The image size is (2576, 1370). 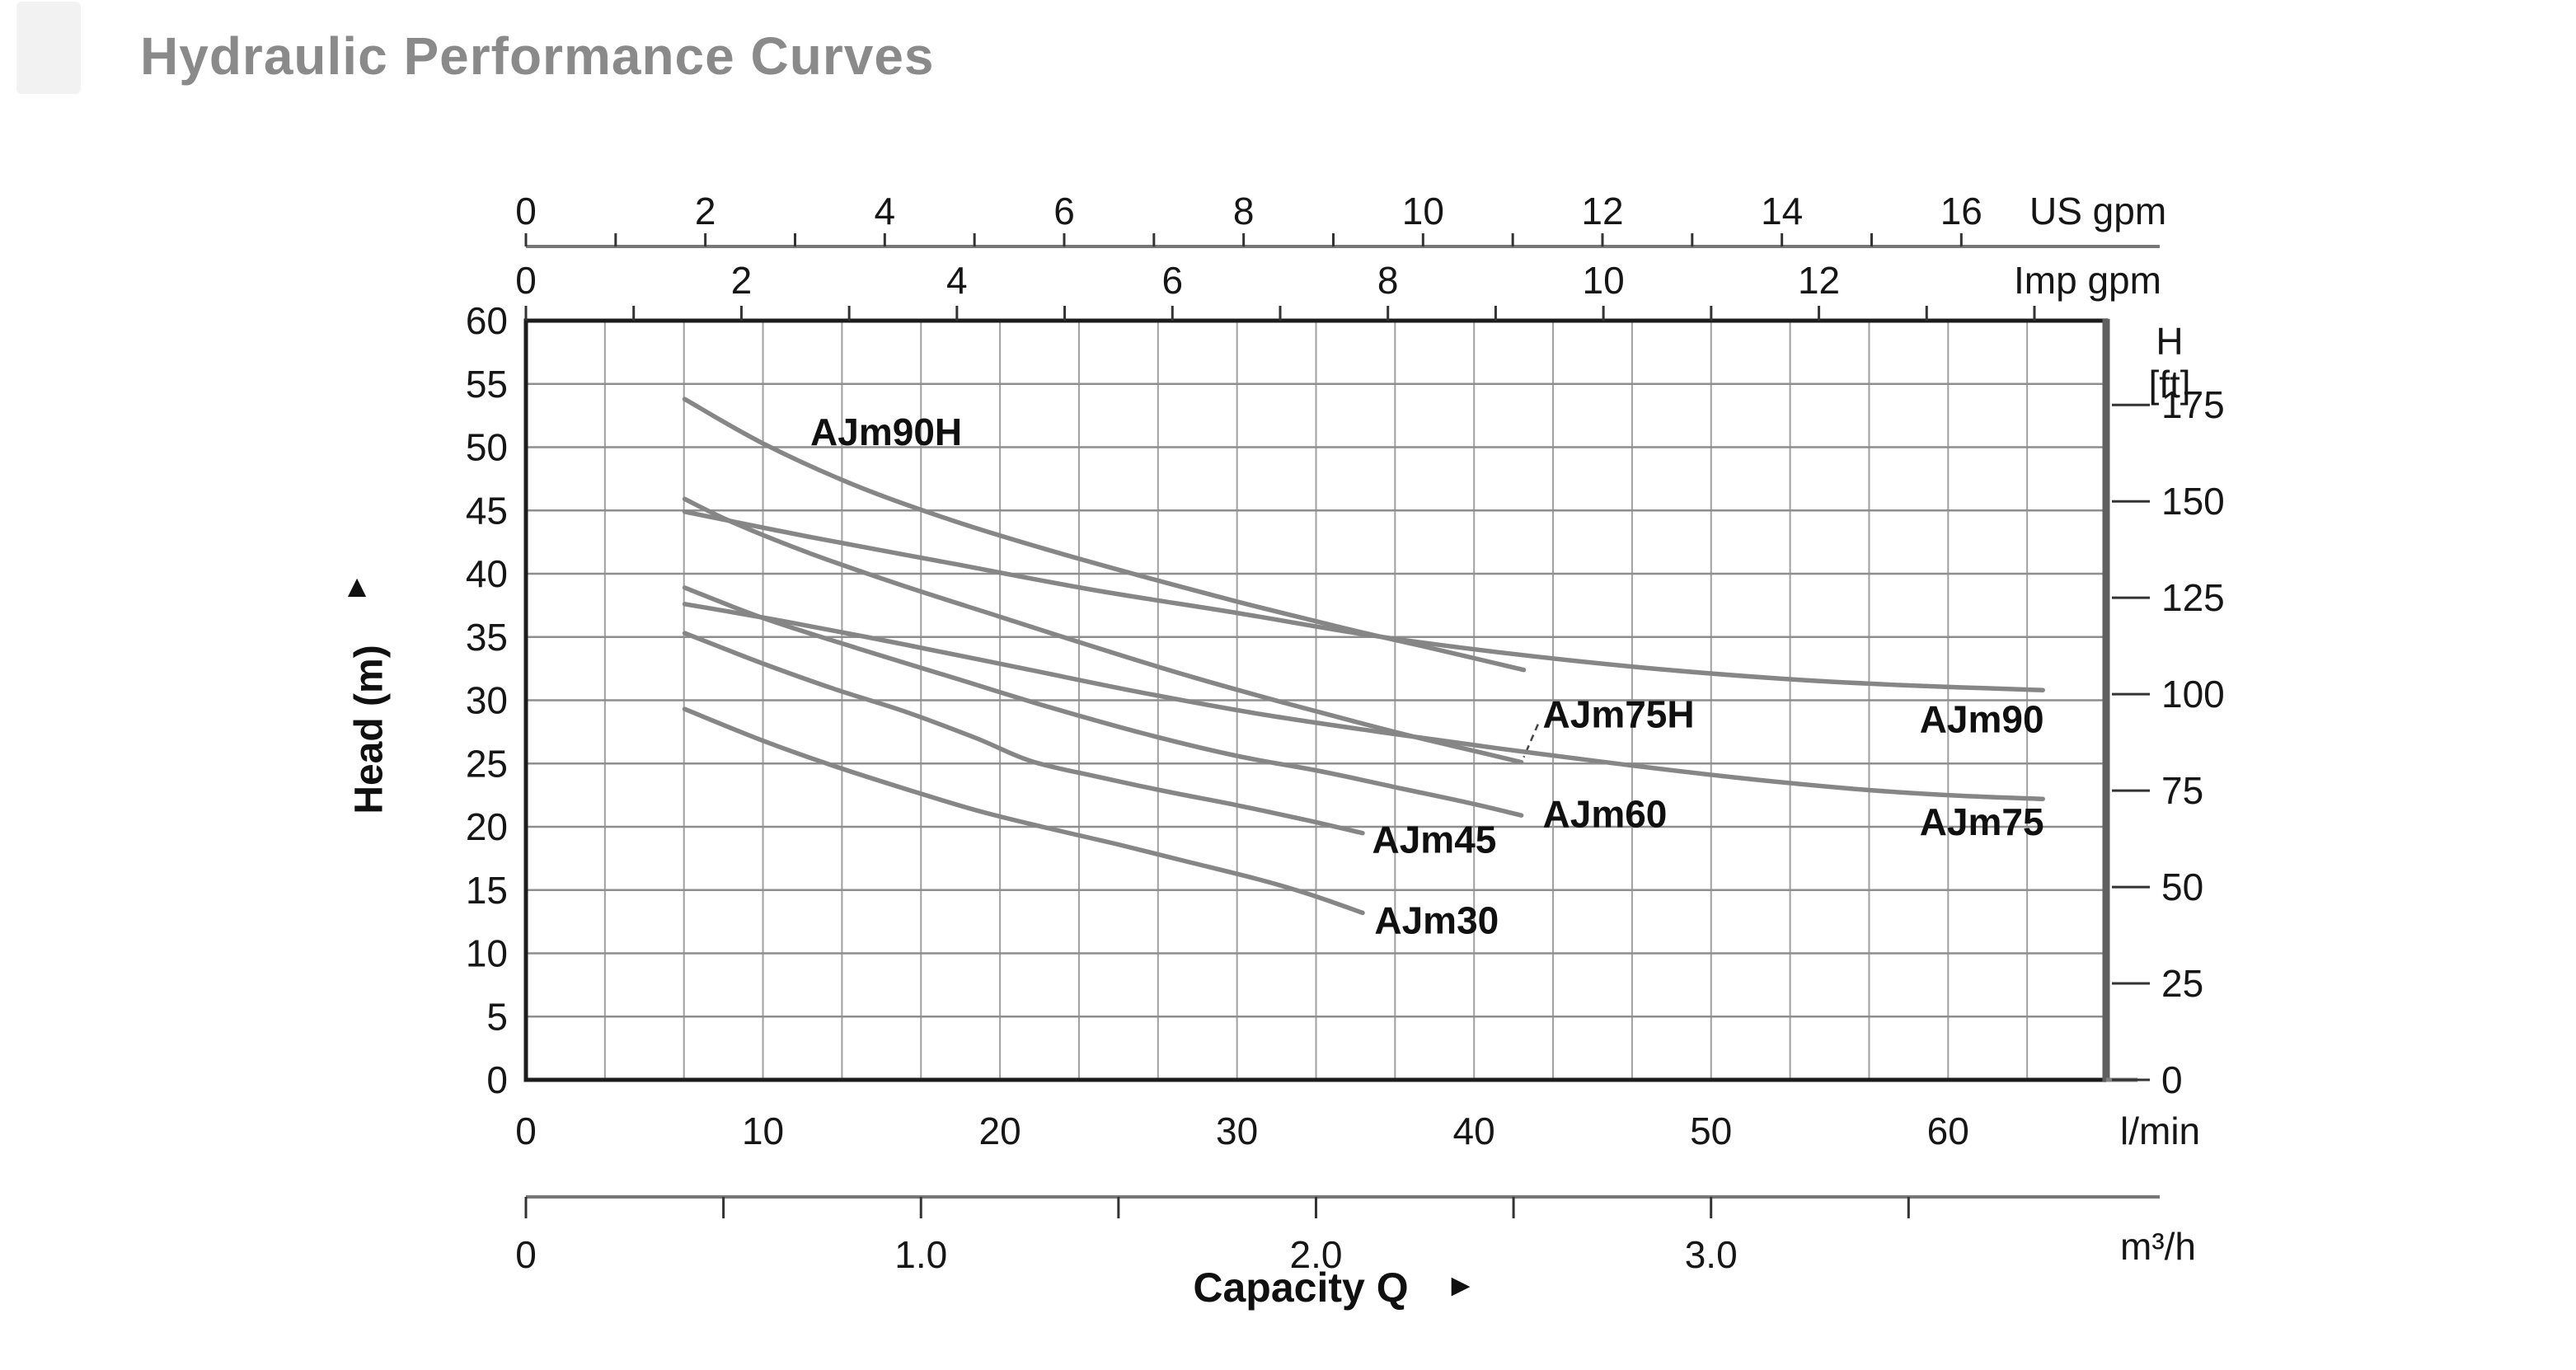 I want to click on head-m-tick-label: 35, so click(x=487, y=638).